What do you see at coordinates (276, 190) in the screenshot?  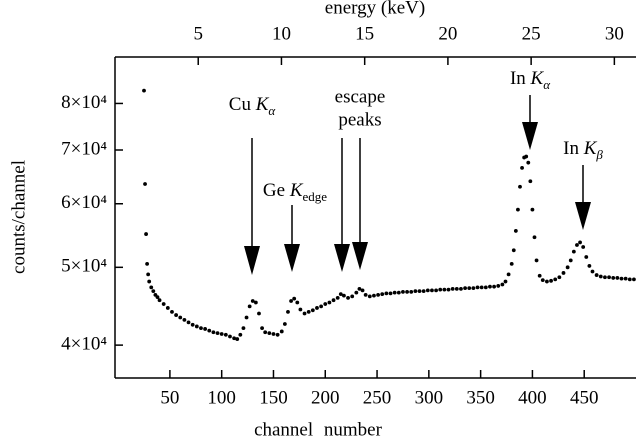 I see `annotation-text: Ge` at bounding box center [276, 190].